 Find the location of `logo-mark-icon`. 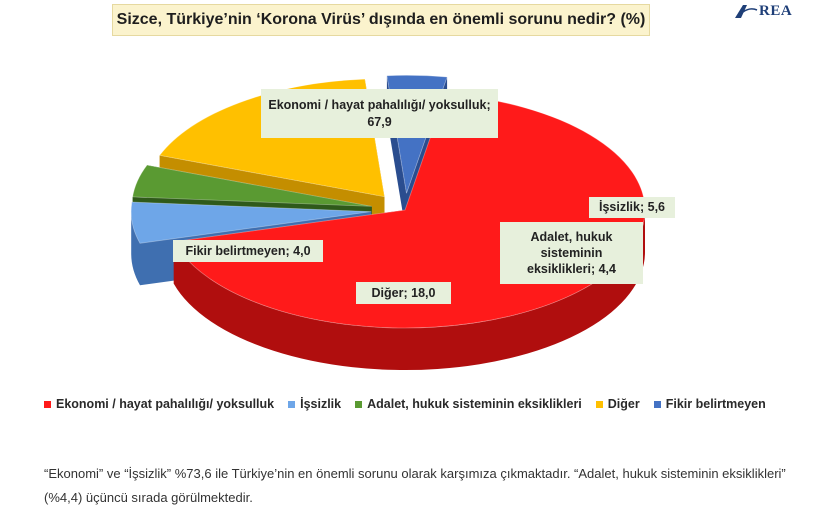

logo-mark-icon is located at coordinates (746, 11).